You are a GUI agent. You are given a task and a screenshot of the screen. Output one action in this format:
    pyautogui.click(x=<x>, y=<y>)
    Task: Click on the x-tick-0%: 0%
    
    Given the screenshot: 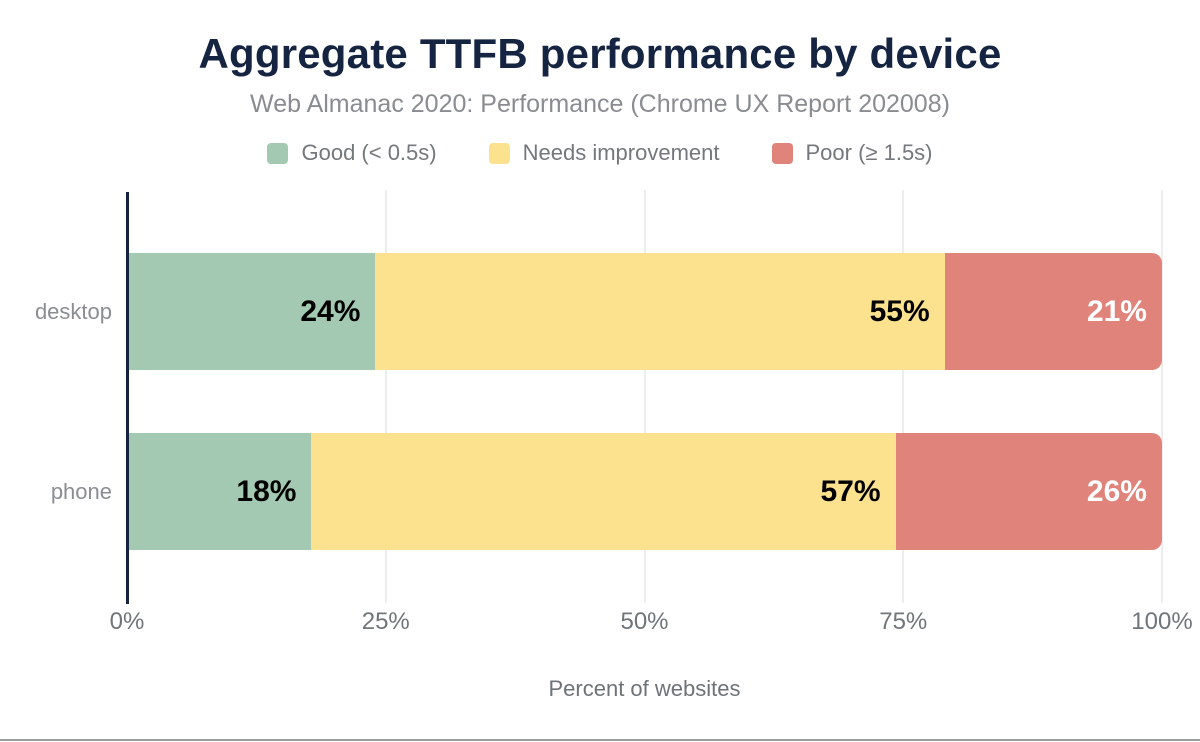 What is the action you would take?
    pyautogui.click(x=127, y=621)
    